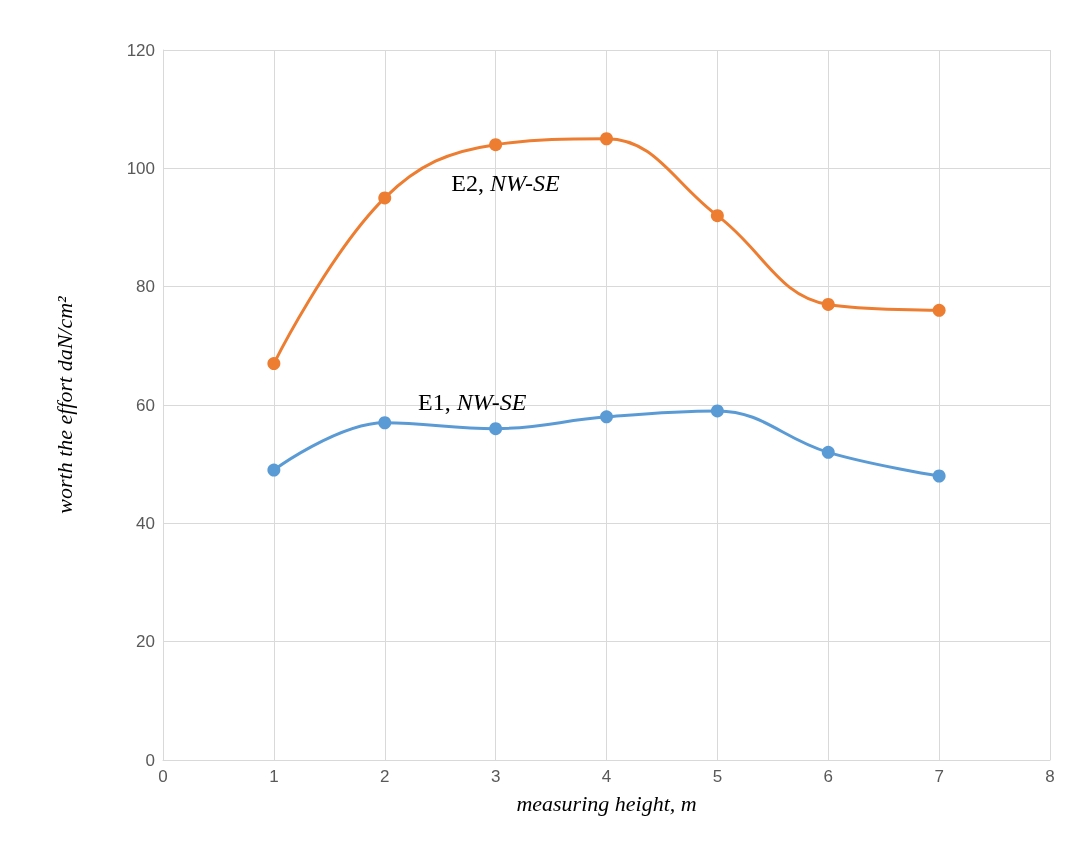 The image size is (1075, 861). What do you see at coordinates (274, 776) in the screenshot?
I see `x-tick-label: 1` at bounding box center [274, 776].